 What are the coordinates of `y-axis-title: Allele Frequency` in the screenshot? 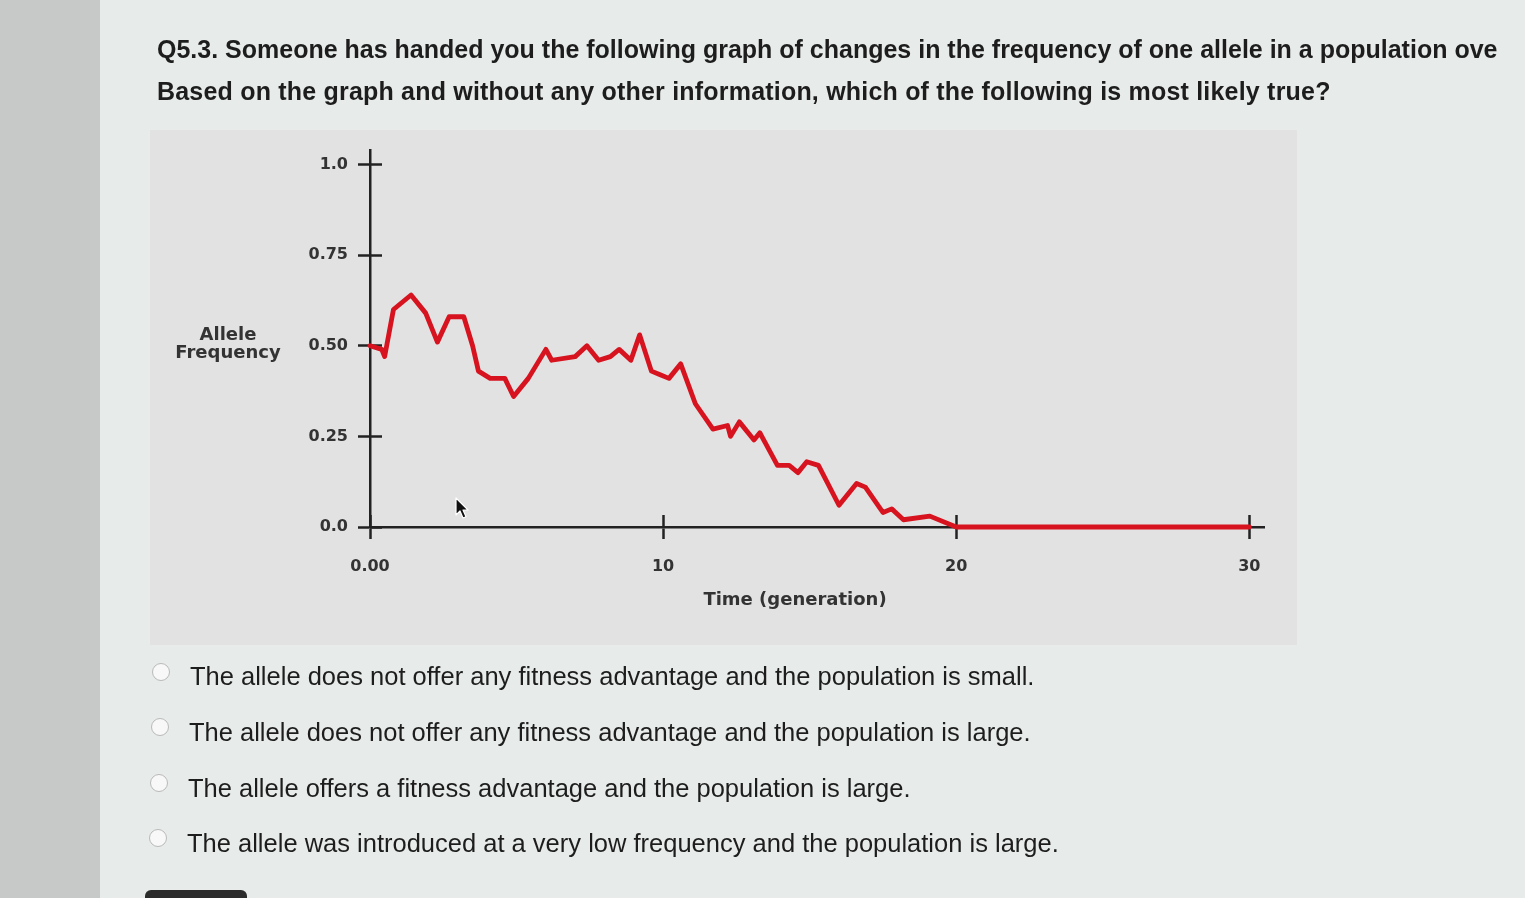 It's located at (228, 343).